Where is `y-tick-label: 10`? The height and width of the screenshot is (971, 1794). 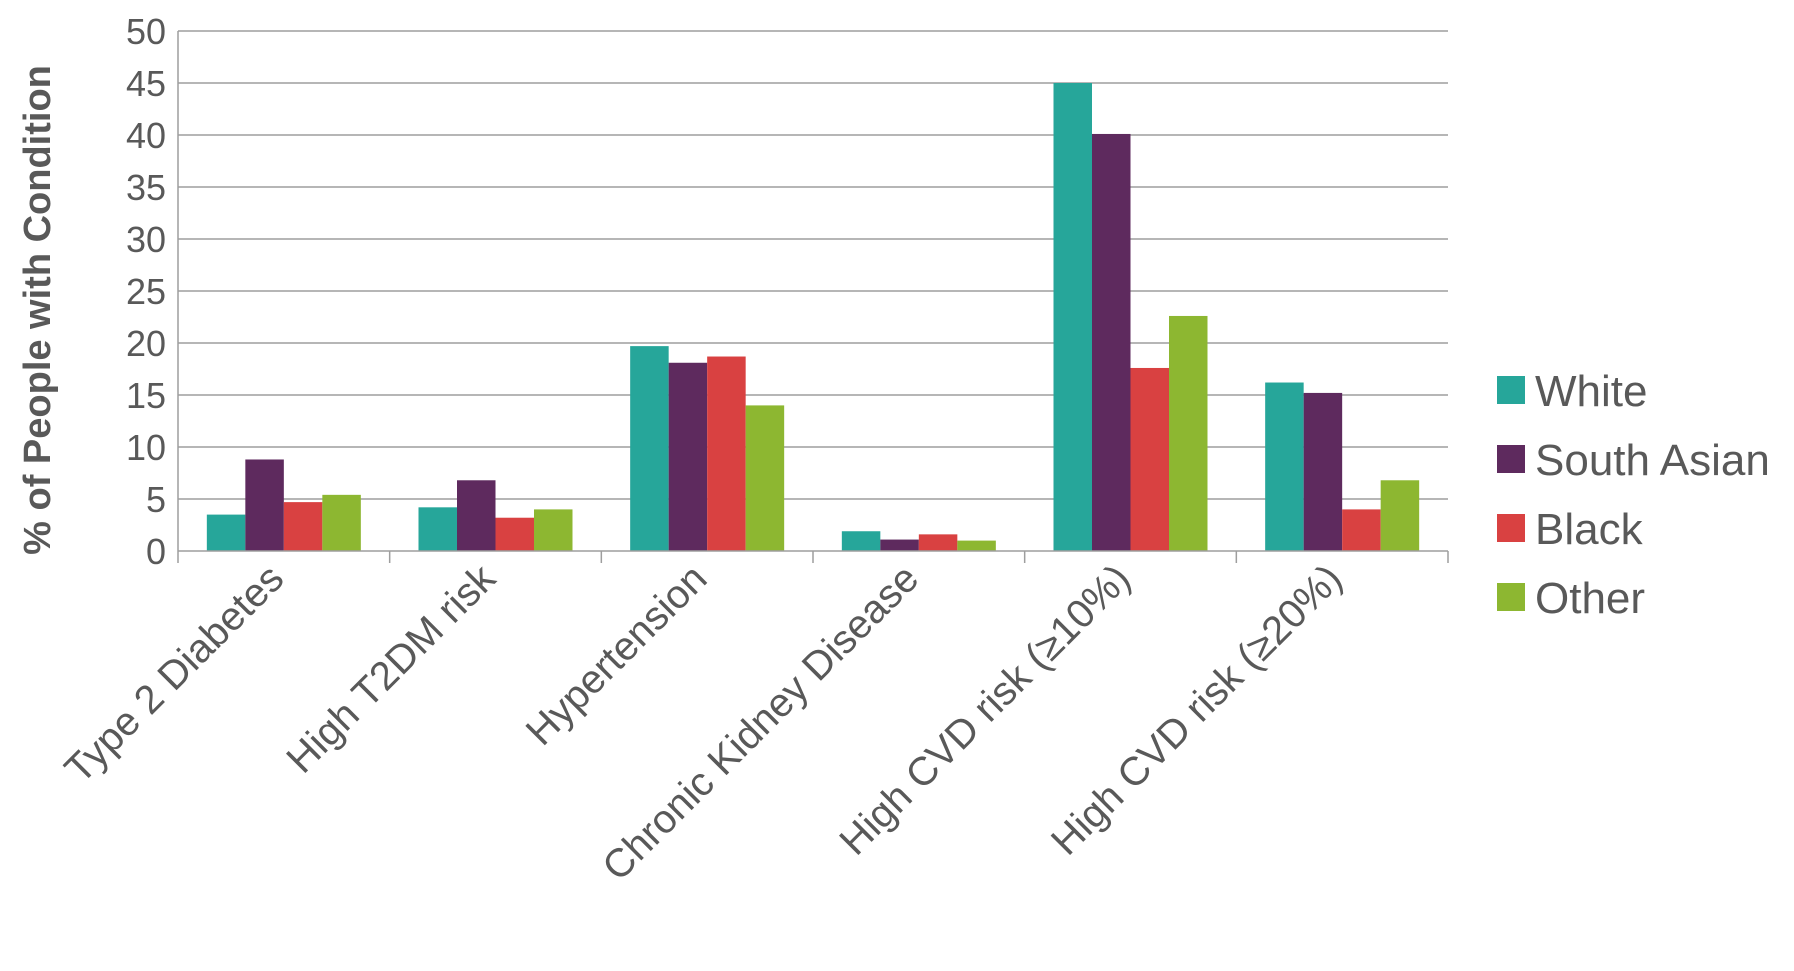
y-tick-label: 10 is located at coordinates (146, 447).